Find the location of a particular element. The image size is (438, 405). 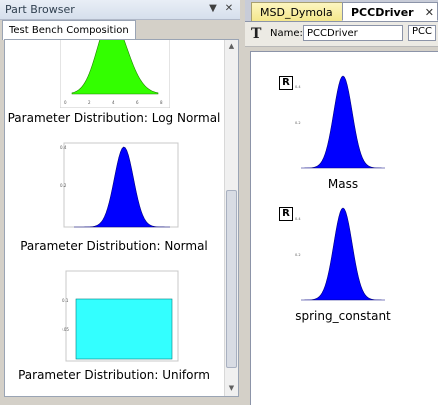

uniform-distribution-thumbnail: 0.1 0.05 is located at coordinates (120, 316).